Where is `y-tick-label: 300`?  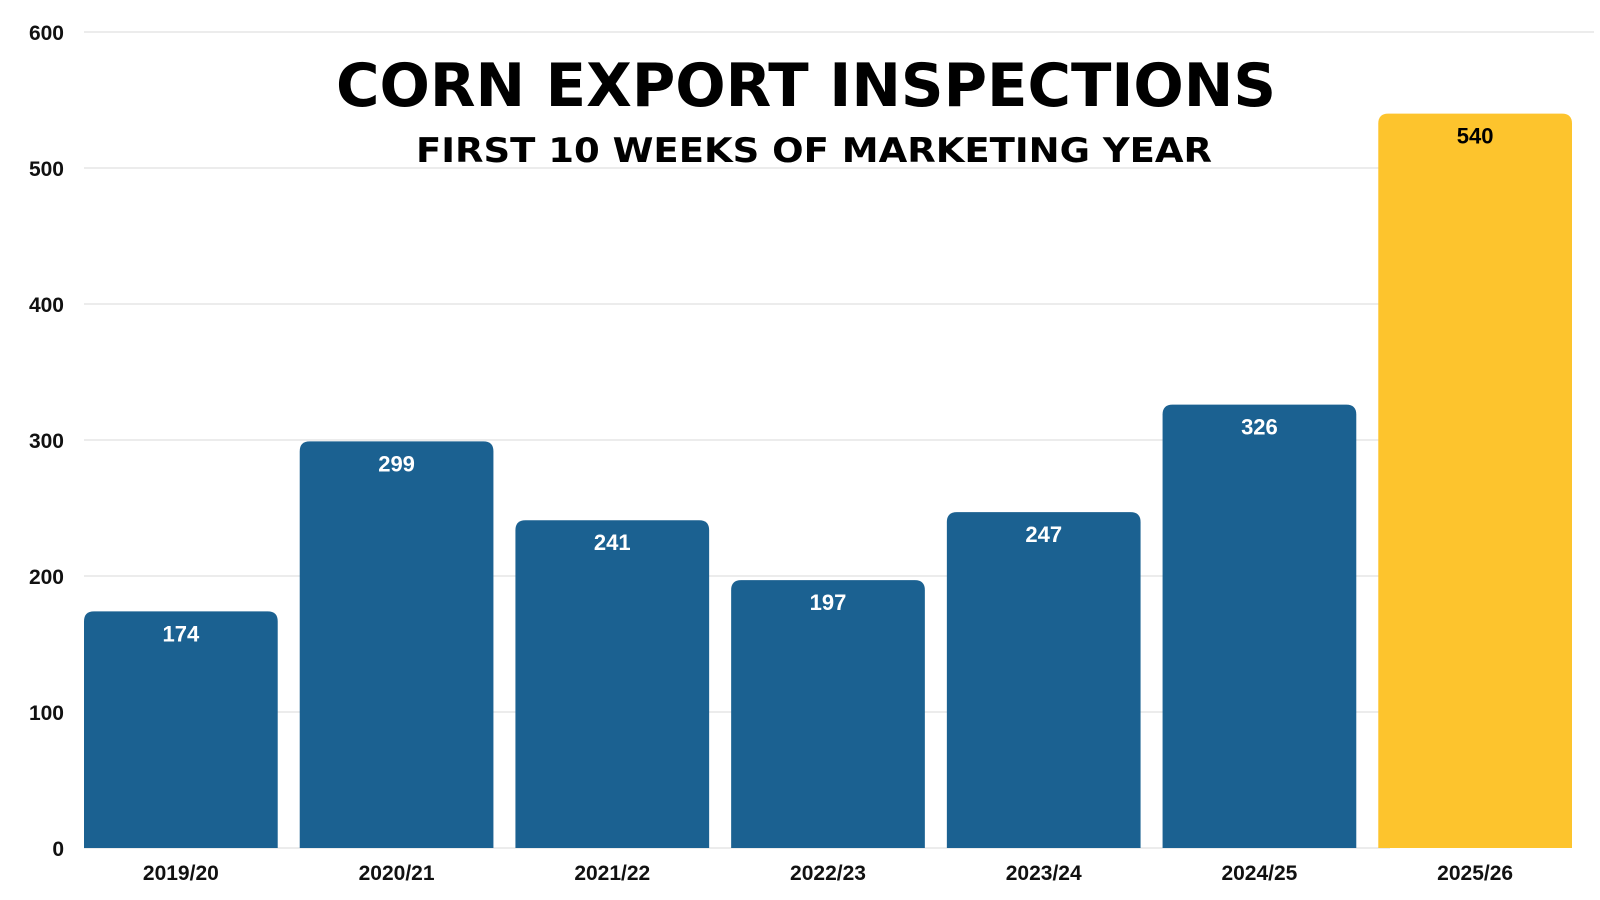
y-tick-label: 300 is located at coordinates (46, 441).